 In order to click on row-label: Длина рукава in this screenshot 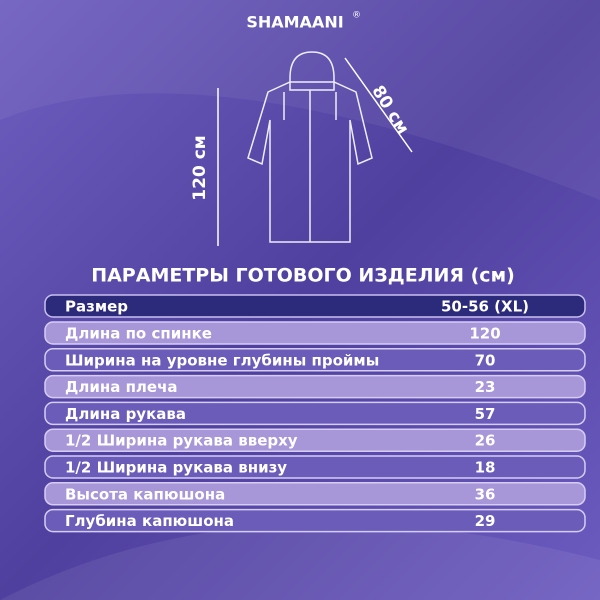, I will do `click(125, 414)`.